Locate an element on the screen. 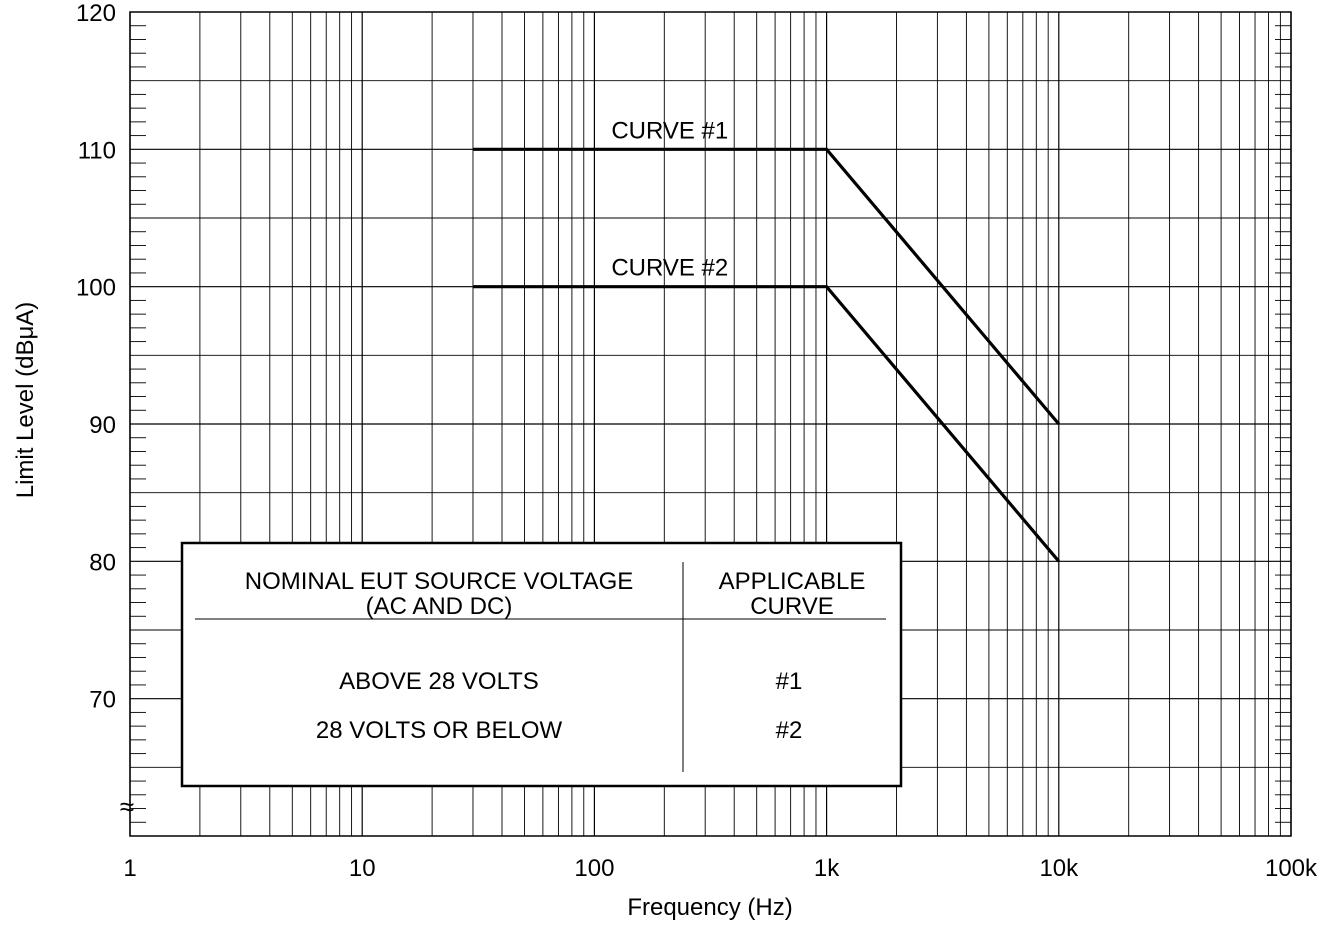  series-labels: CURVE #1 CURVE #2 is located at coordinates (669, 199).